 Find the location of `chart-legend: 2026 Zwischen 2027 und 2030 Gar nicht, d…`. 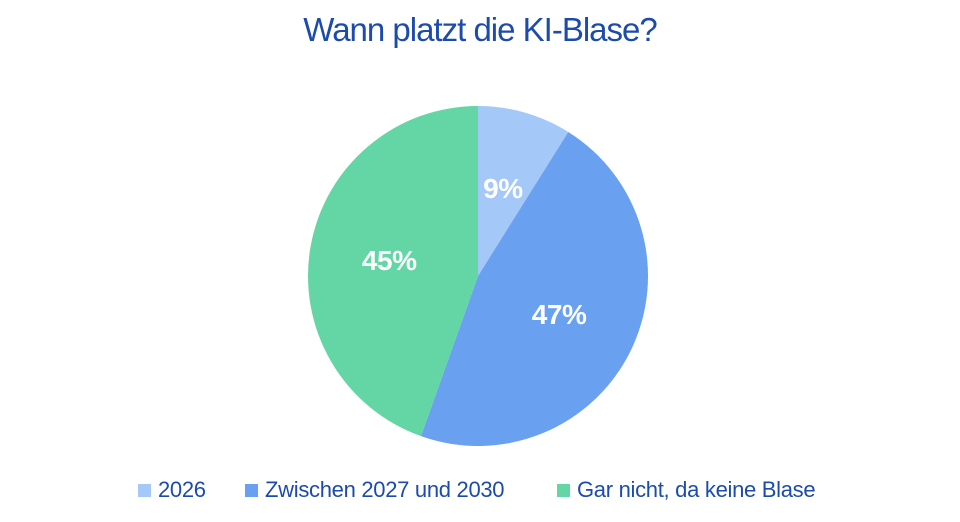

chart-legend: 2026 Zwischen 2027 und 2030 Gar nicht, d… is located at coordinates (480, 490).